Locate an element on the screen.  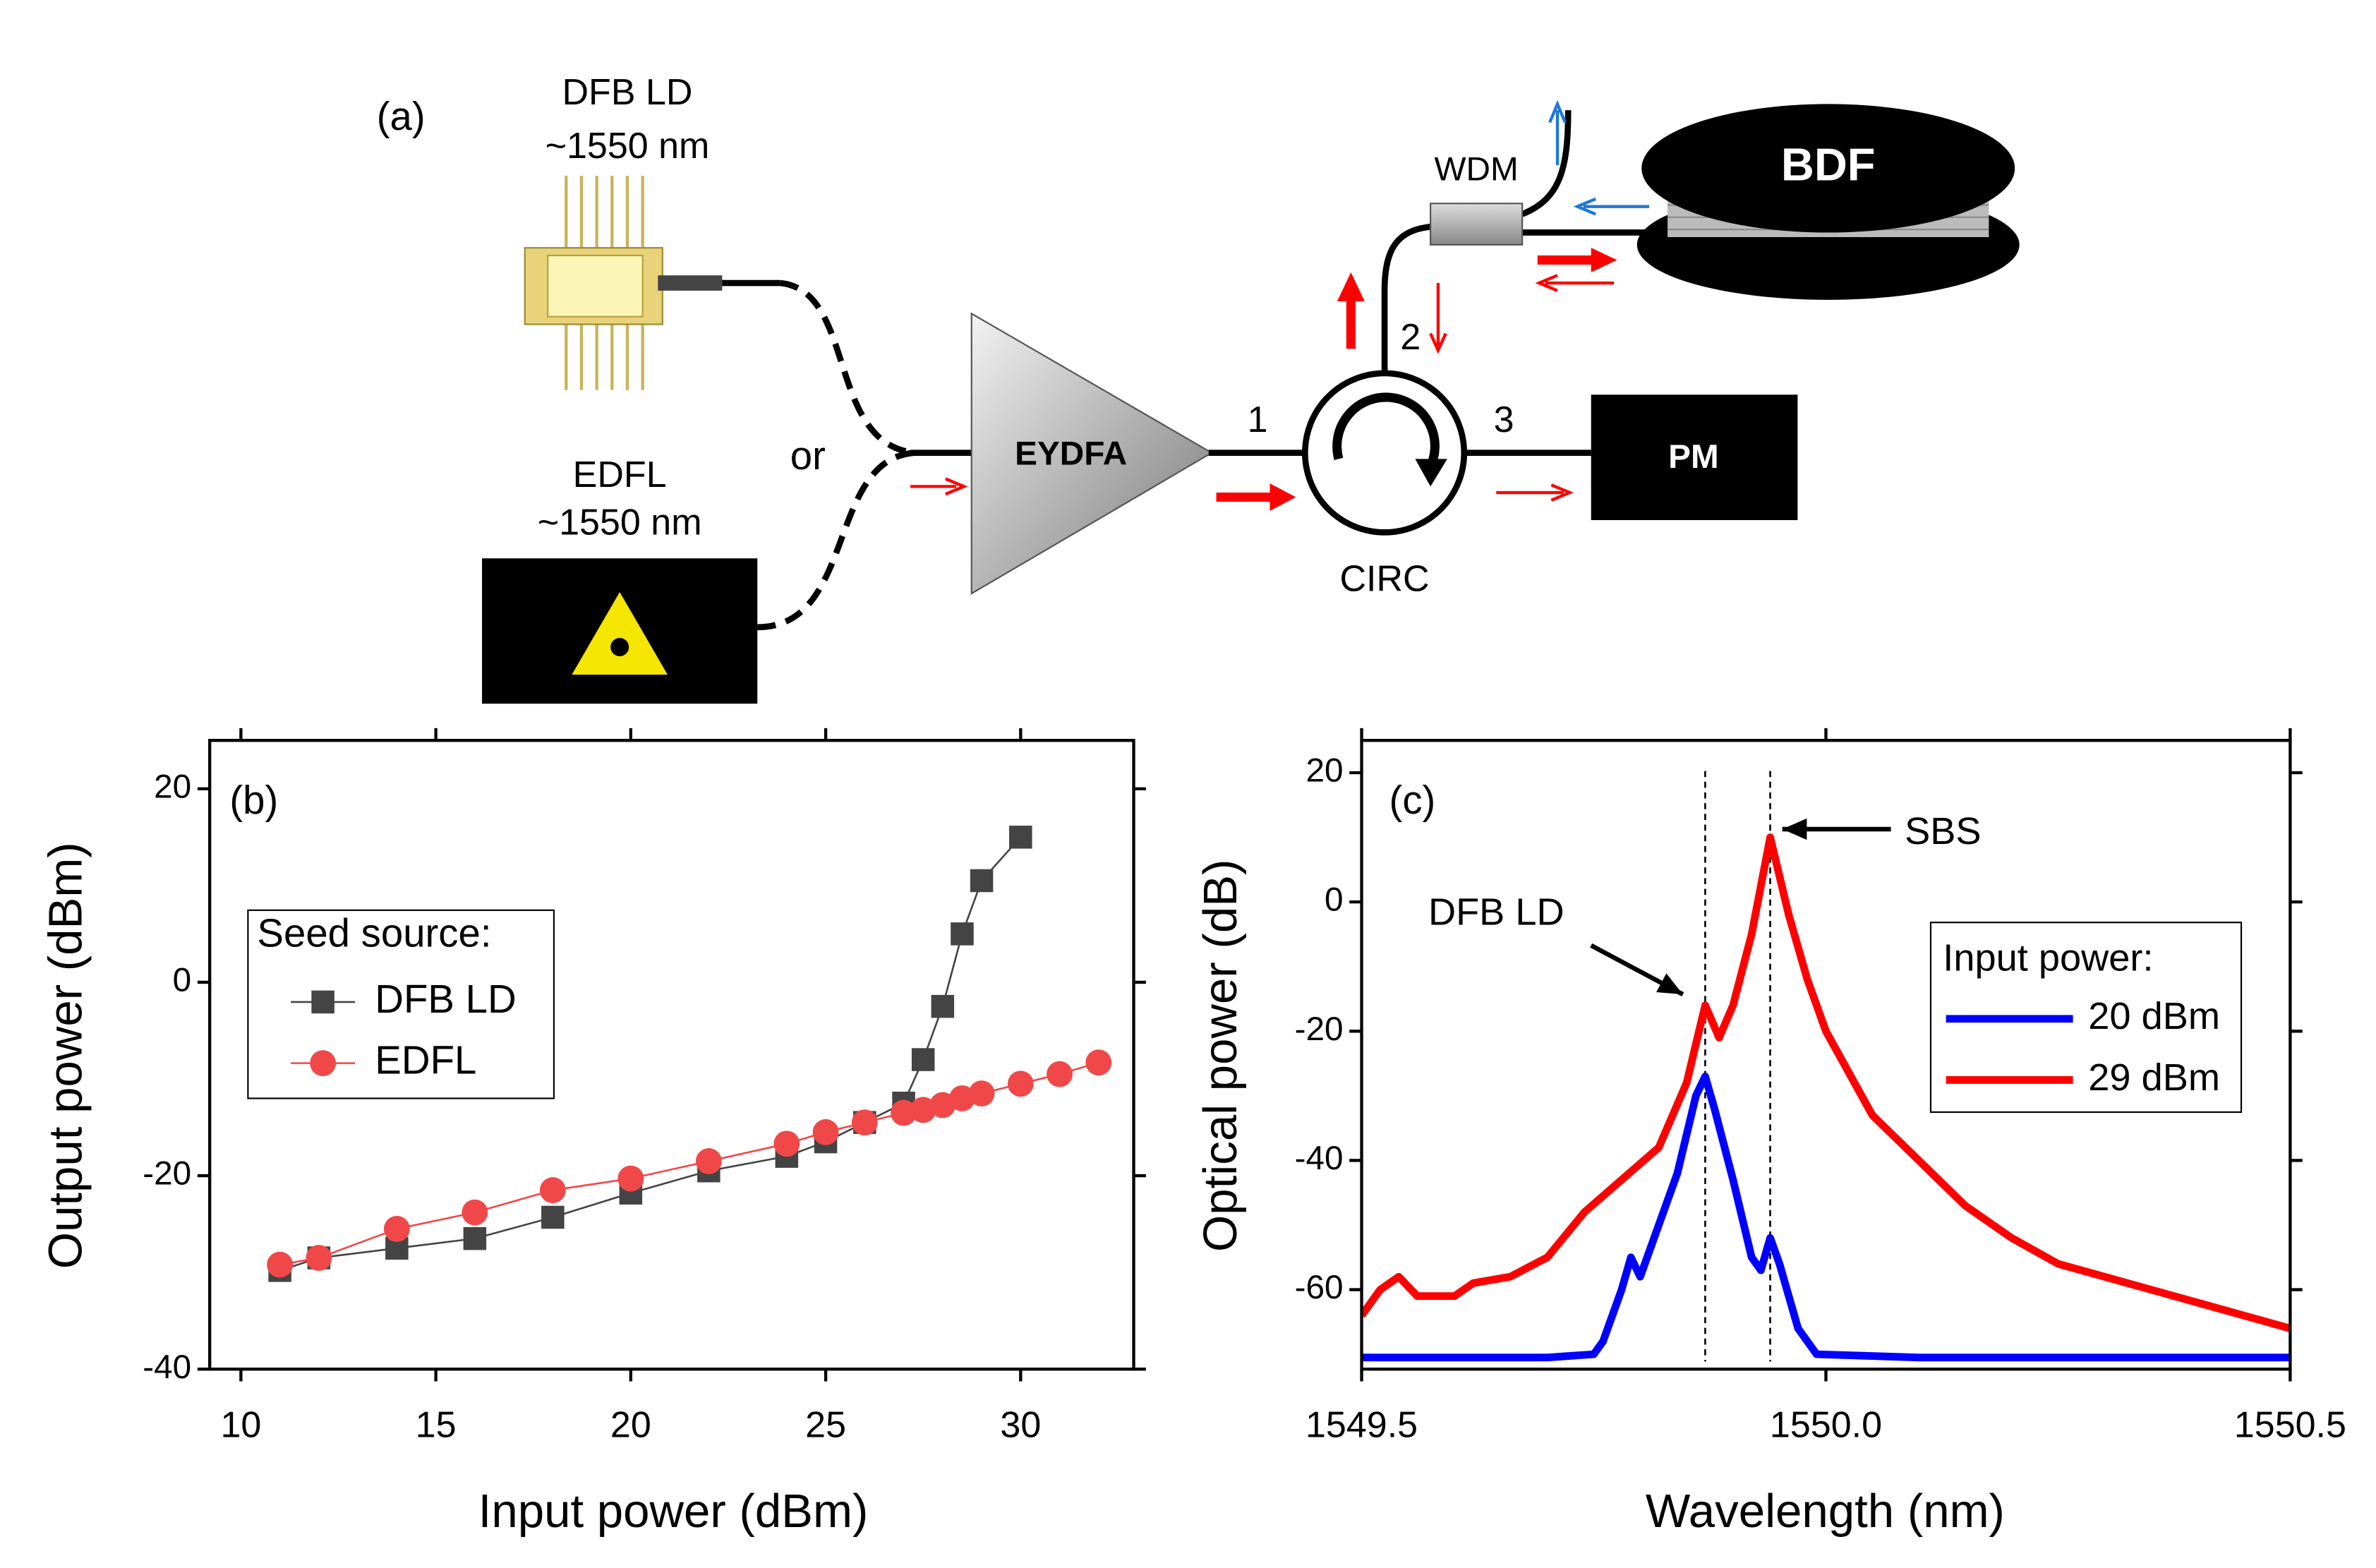
panel-label: (b) is located at coordinates (253, 800).